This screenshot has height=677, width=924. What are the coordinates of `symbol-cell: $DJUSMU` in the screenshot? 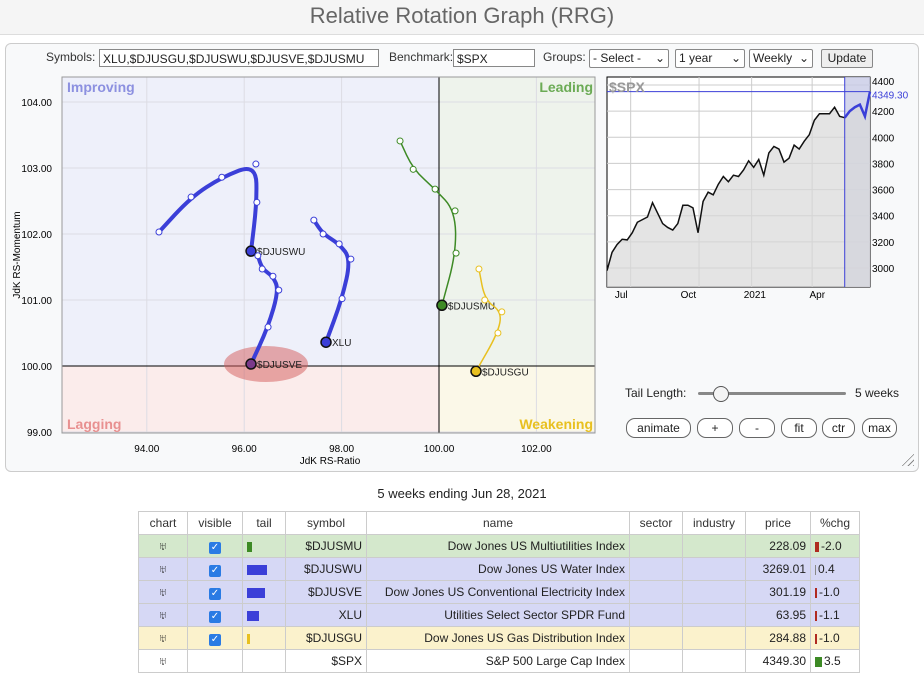 It's located at (326, 546).